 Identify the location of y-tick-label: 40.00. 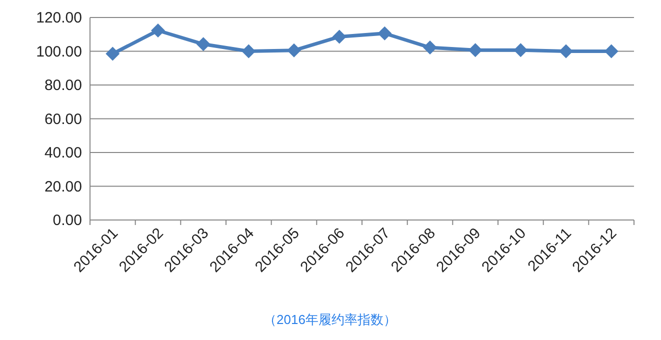
(63, 153).